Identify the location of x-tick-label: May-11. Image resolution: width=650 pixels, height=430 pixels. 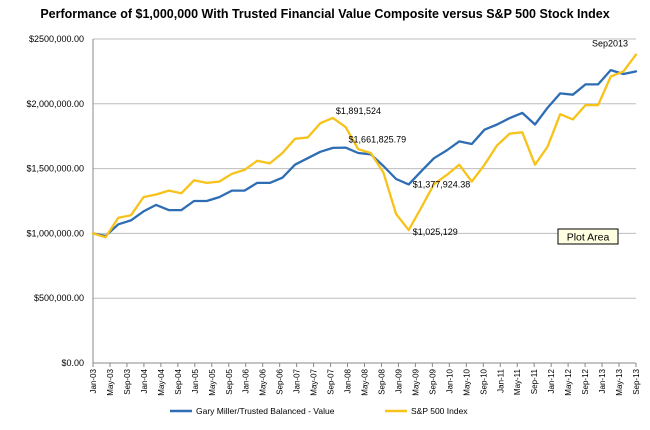
(517, 381).